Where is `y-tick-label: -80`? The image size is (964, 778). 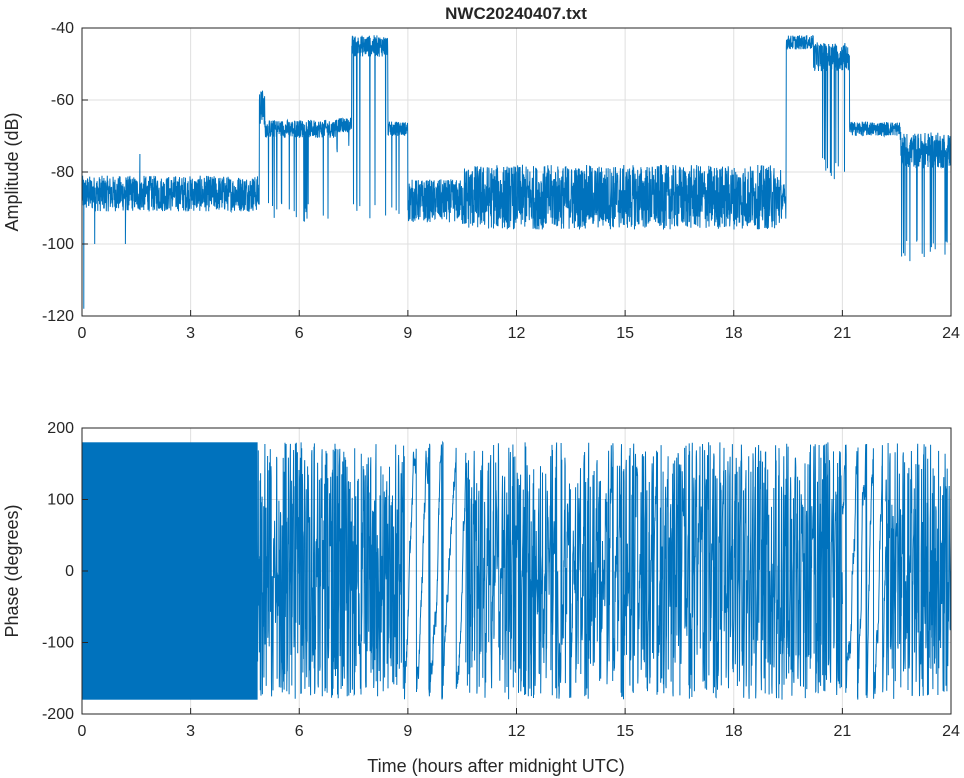
y-tick-label: -80 is located at coordinates (62, 172).